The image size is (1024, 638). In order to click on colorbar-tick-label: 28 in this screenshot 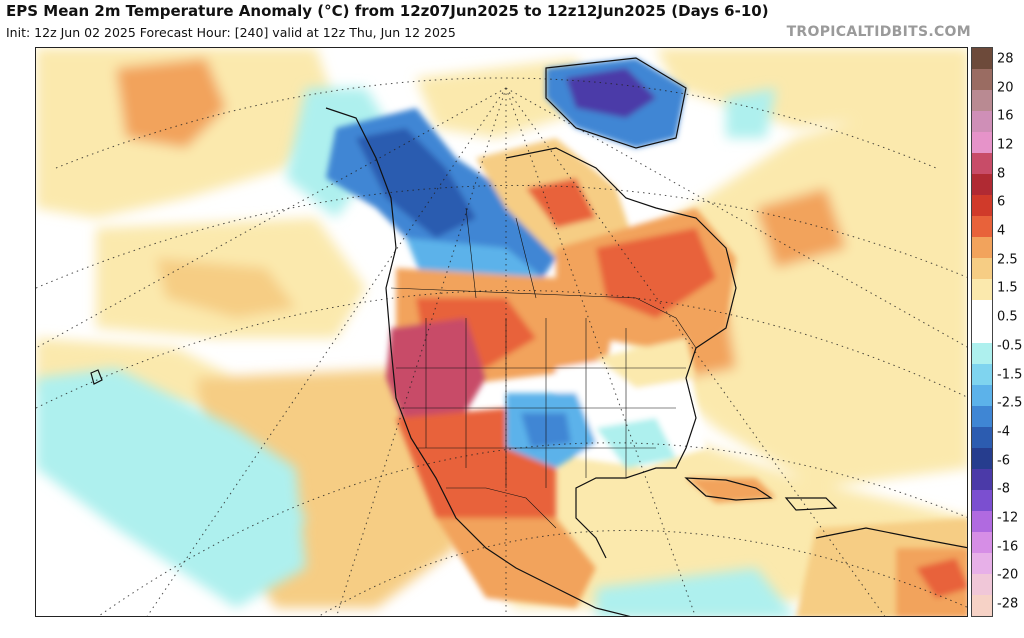, I will do `click(1005, 59)`.